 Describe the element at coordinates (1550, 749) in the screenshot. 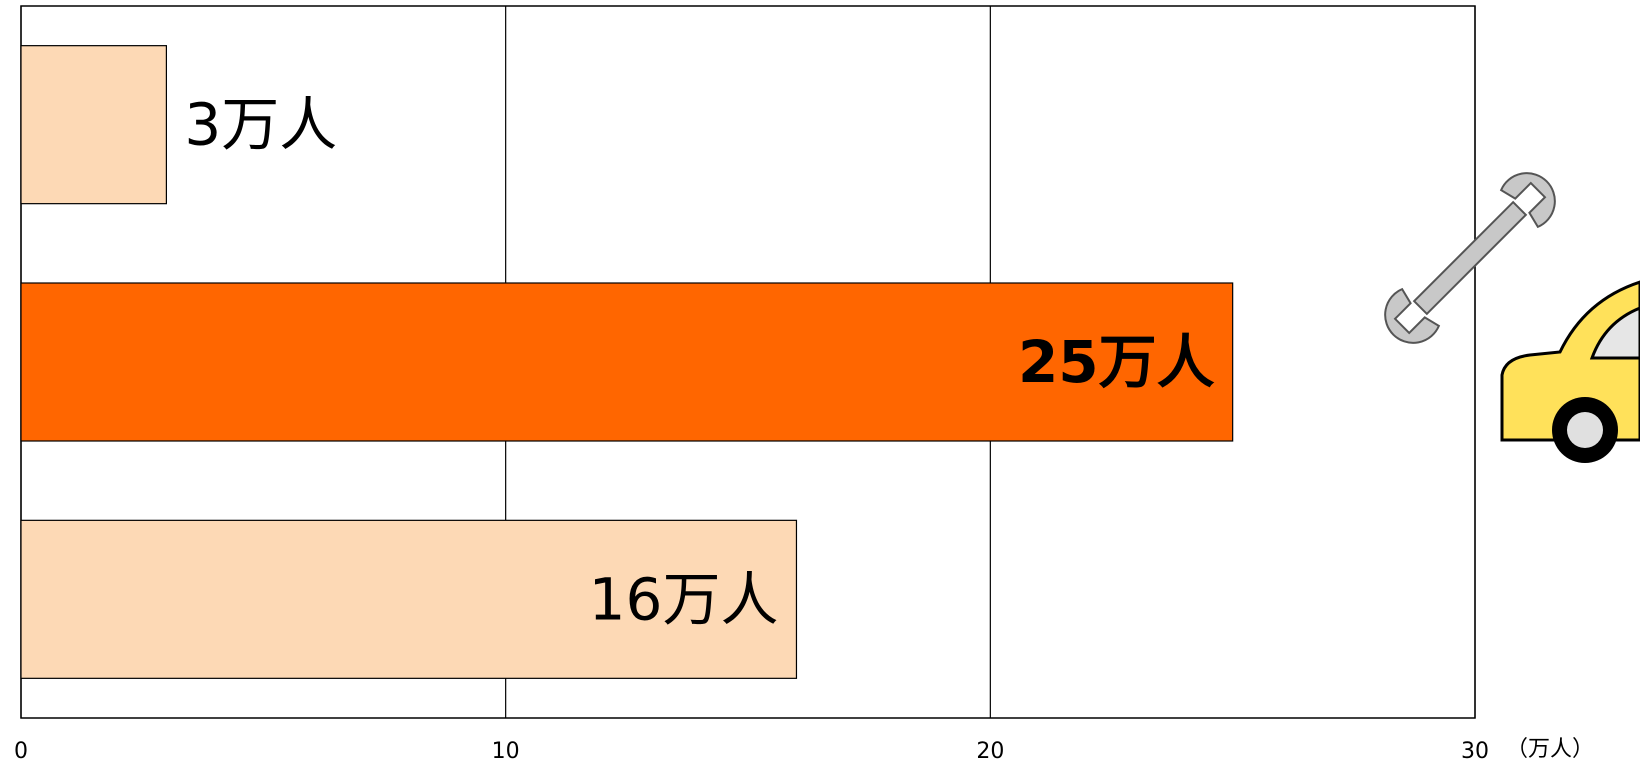

I see `x-axis-unit: （万人）` at that location.